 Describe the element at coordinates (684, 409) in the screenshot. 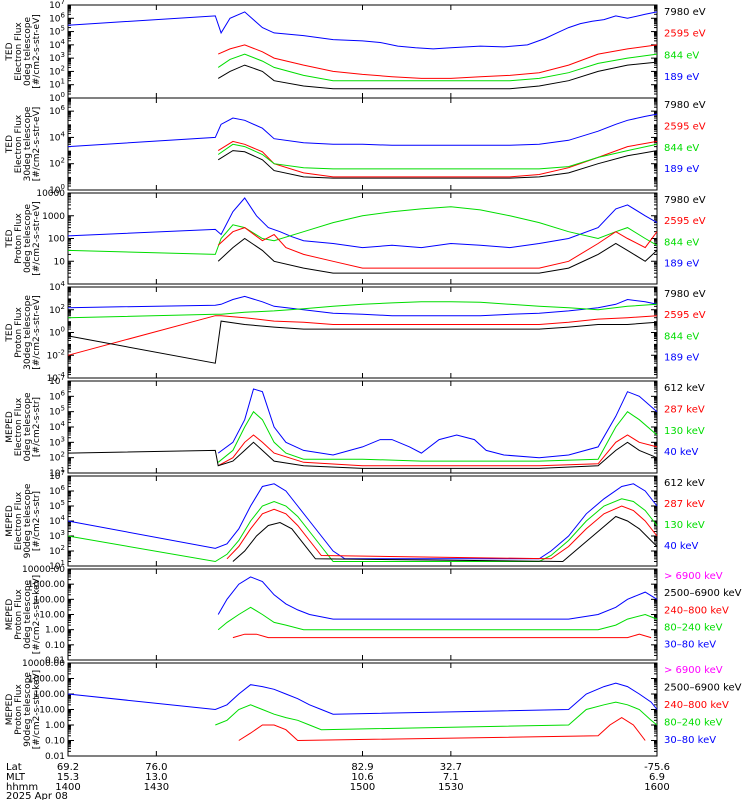

I see `legend-entry: 287 keV` at that location.